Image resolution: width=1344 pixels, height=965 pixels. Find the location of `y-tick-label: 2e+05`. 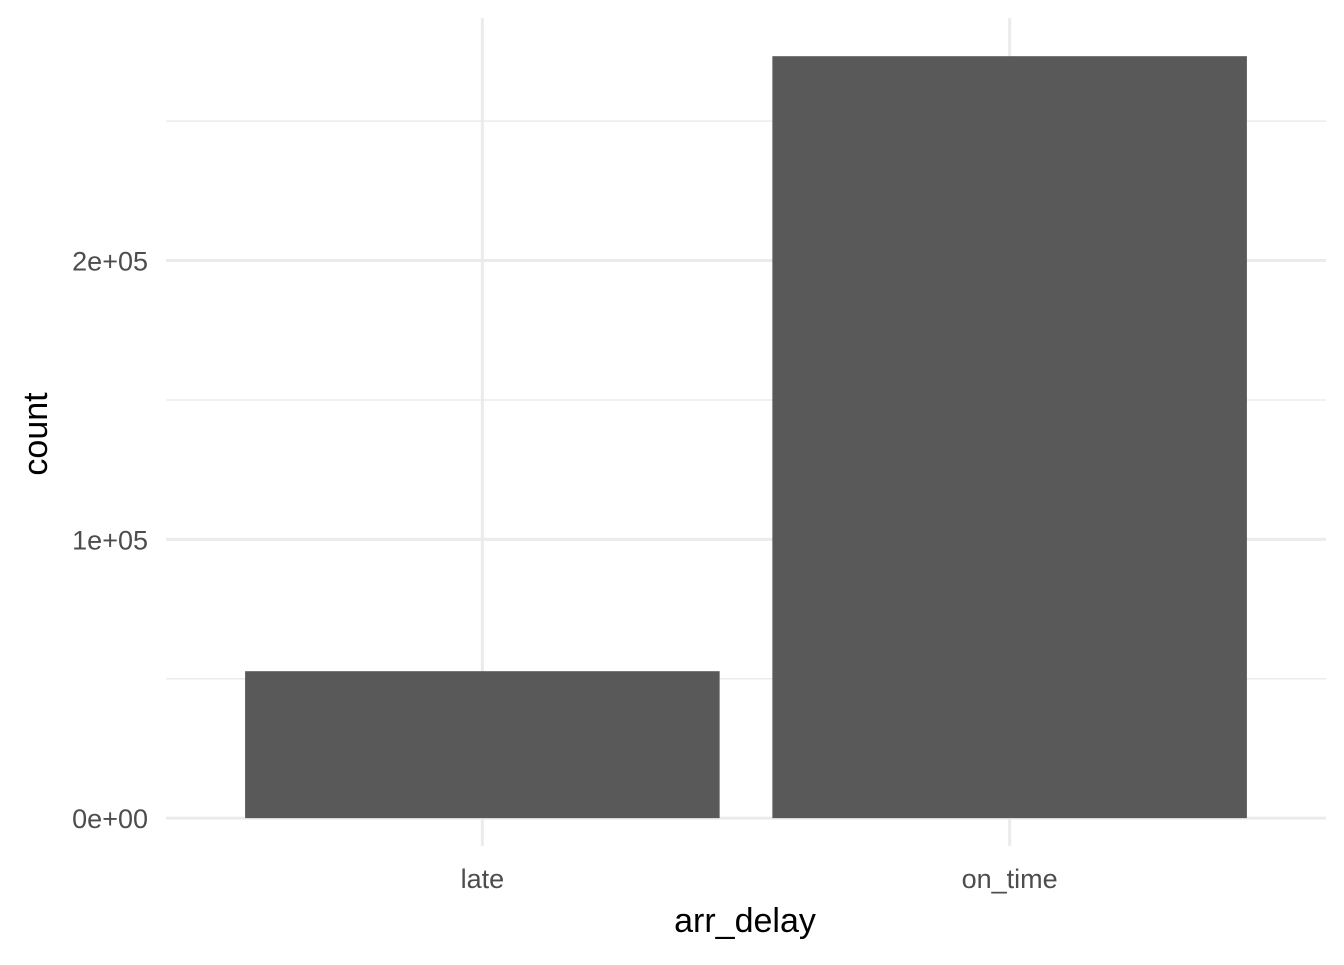

y-tick-label: 2e+05 is located at coordinates (110, 262).